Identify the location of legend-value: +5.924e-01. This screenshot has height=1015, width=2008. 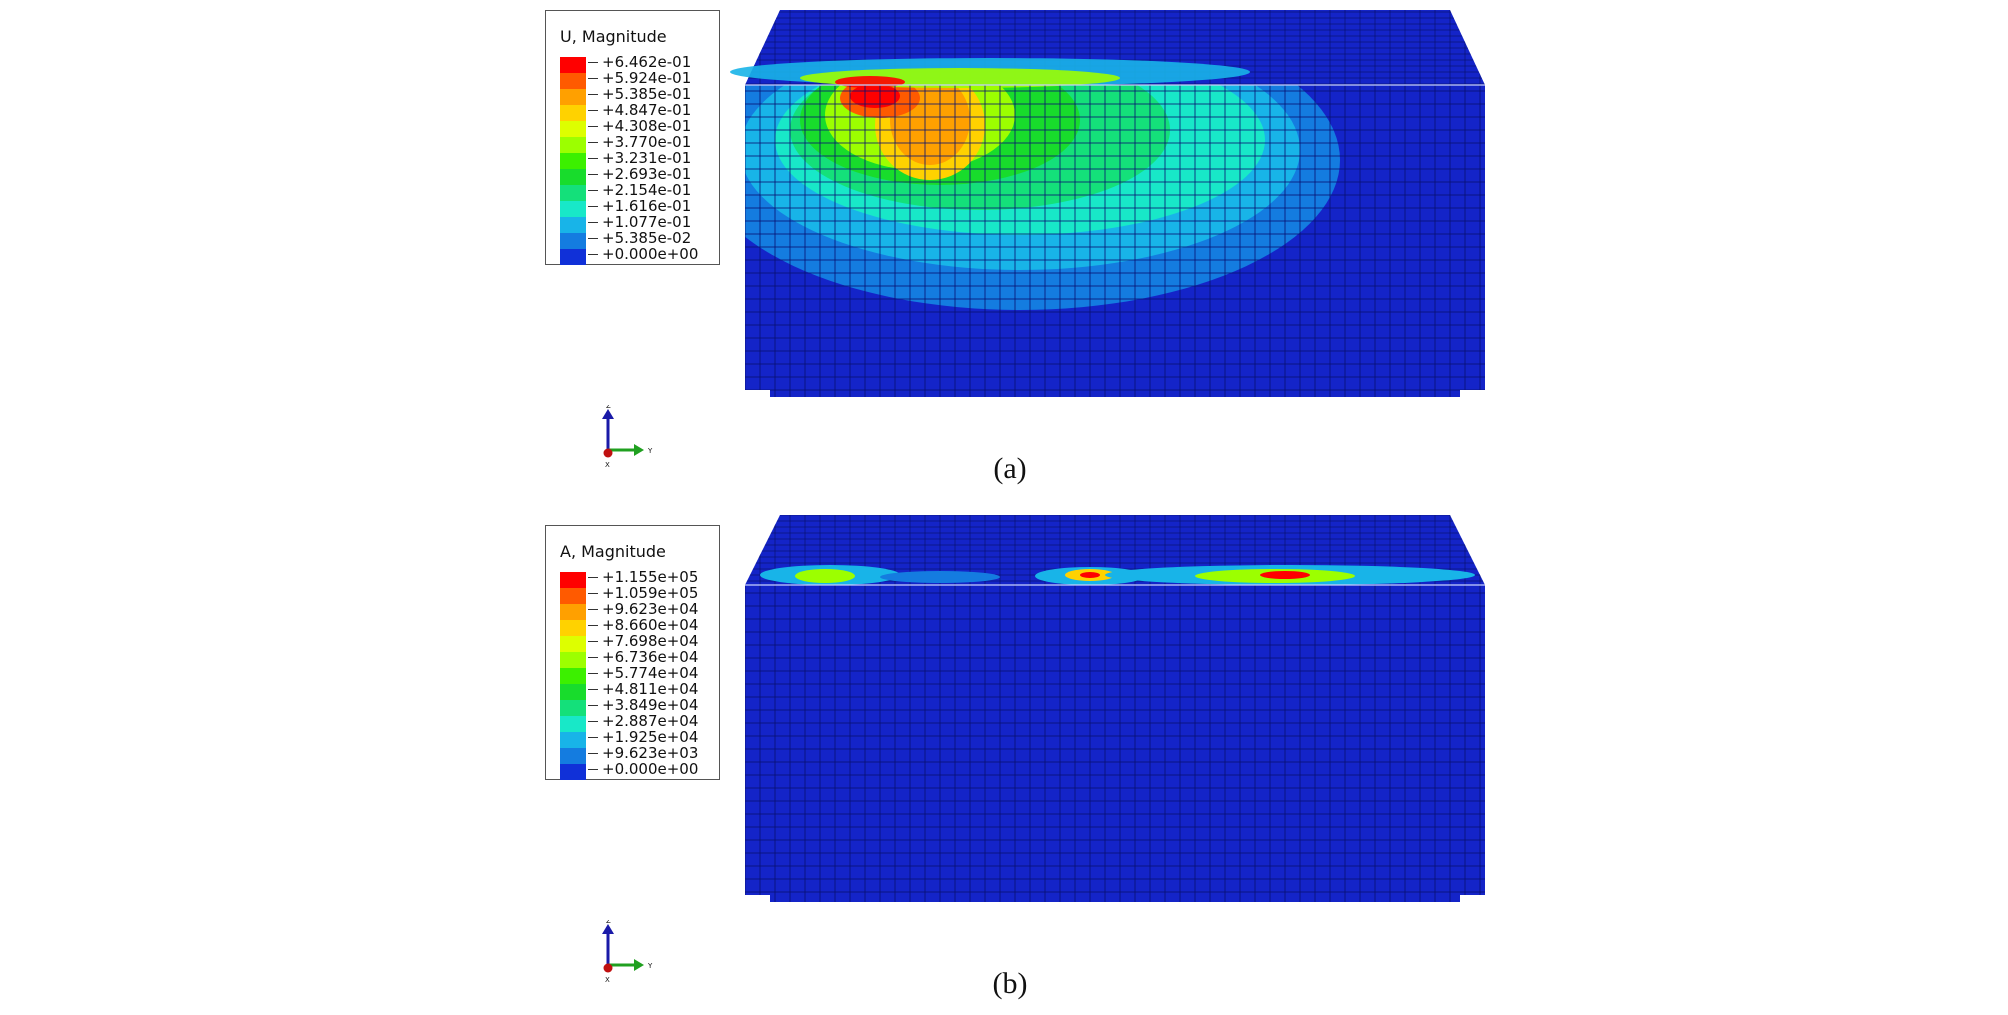
(653, 78).